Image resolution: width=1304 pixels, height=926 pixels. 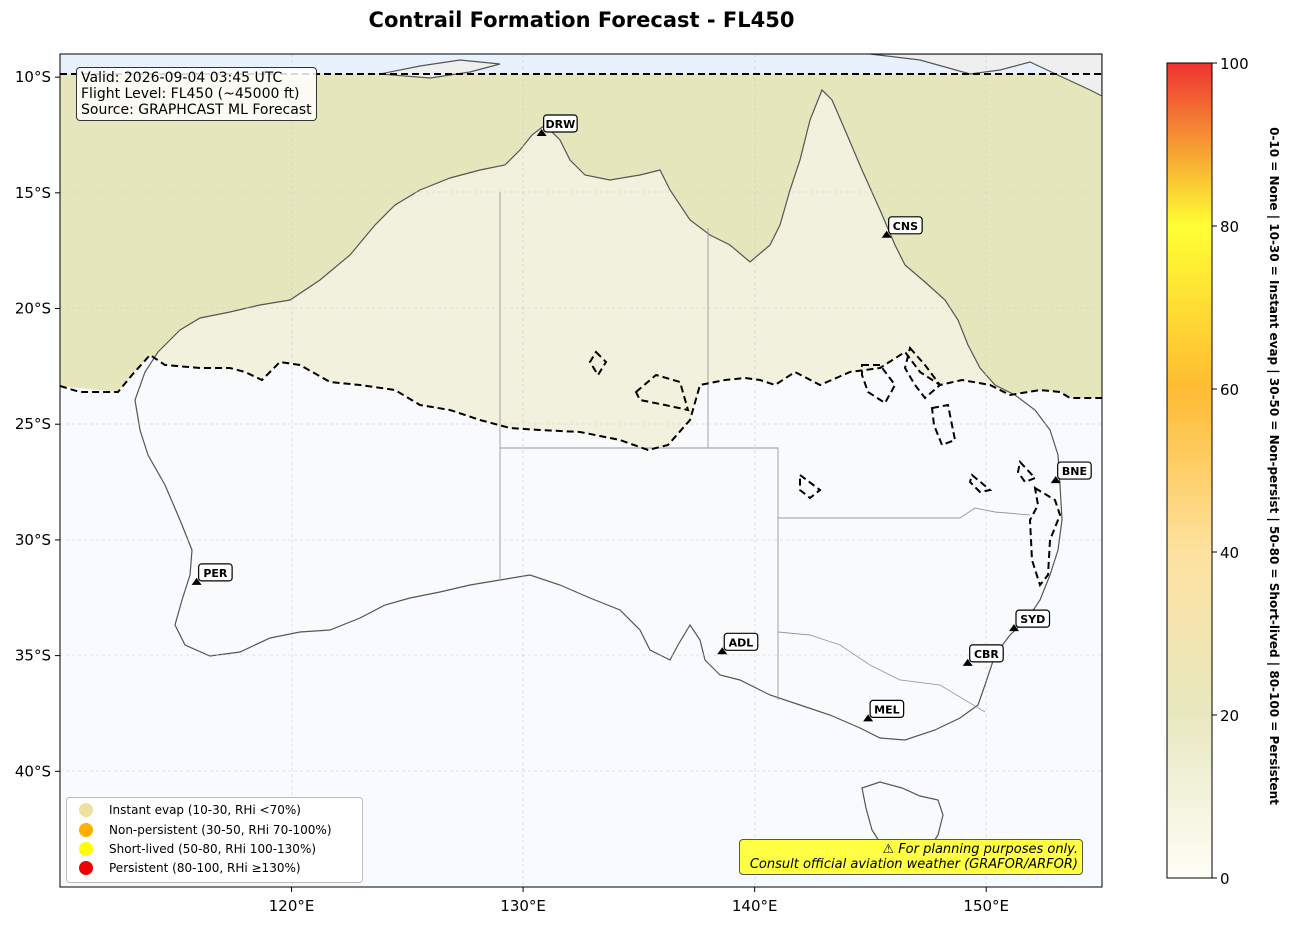 What do you see at coordinates (581, 64) in the screenshot?
I see `northern-ocean-strip` at bounding box center [581, 64].